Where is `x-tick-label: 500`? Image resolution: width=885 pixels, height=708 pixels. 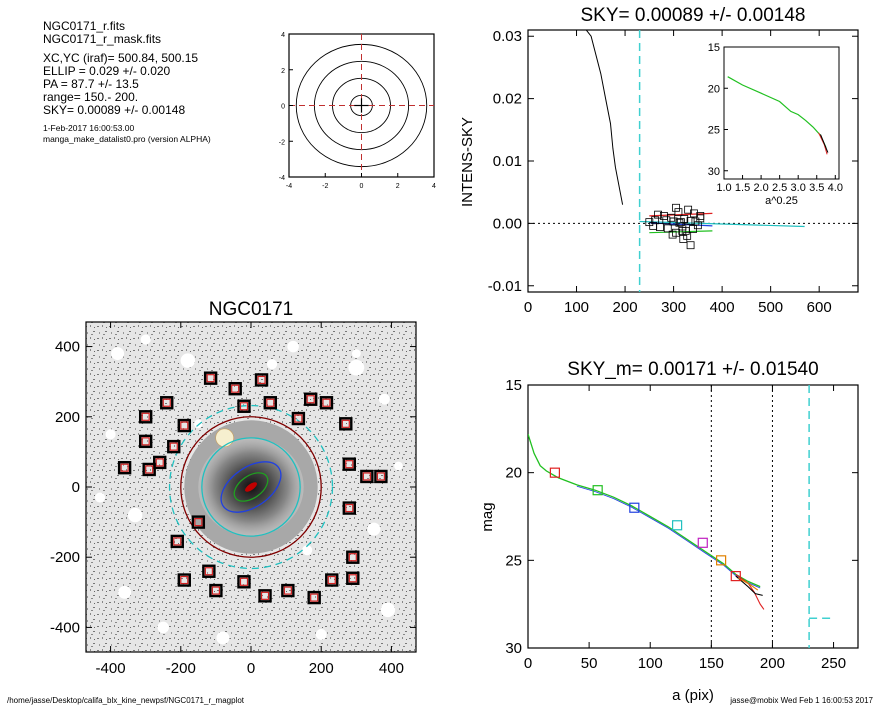
x-tick-label: 500 is located at coordinates (770, 307).